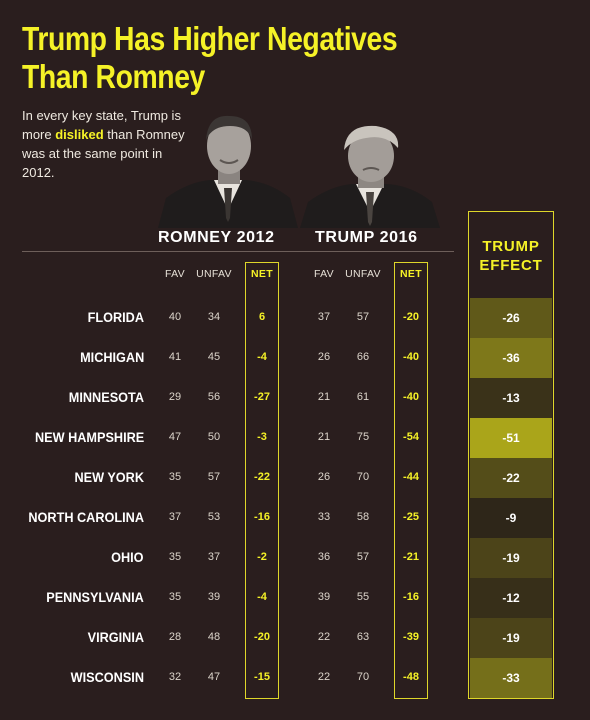 This screenshot has height=720, width=590. Describe the element at coordinates (211, 58) in the screenshot. I see `chart-title: Trump Has Higher Negatives Than Romney` at that location.